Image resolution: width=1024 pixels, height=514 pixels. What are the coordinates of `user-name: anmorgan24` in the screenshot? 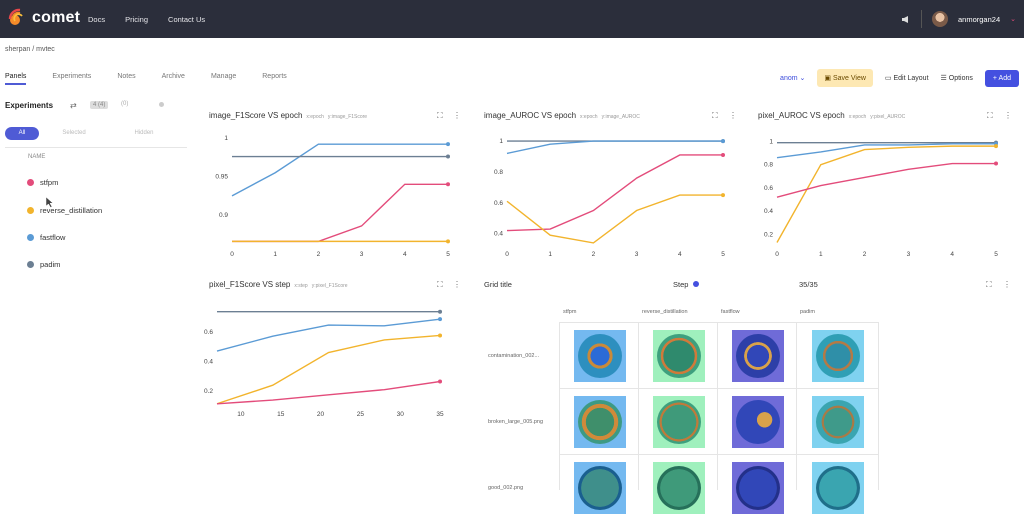 It's located at (979, 19).